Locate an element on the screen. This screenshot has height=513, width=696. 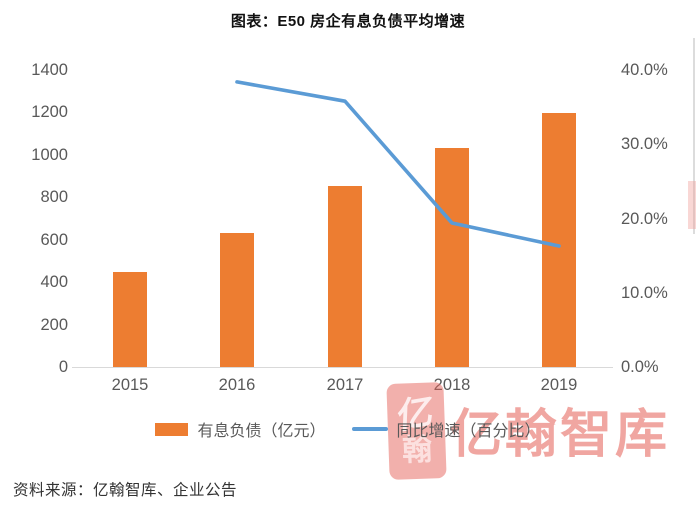
yihan-watermark-text: 亿翰智库 is located at coordinates (560, 435).